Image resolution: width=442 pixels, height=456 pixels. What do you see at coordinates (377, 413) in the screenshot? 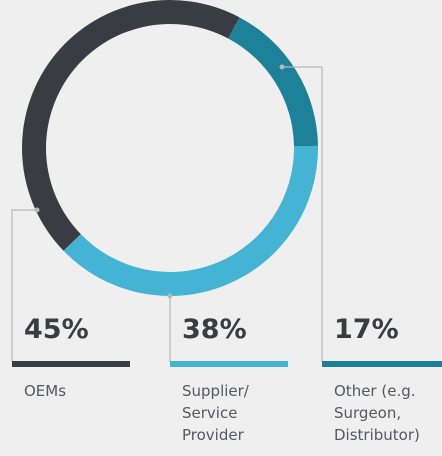
I see `category-label: Other (e.g. Surgeon, Distributor)` at bounding box center [377, 413].